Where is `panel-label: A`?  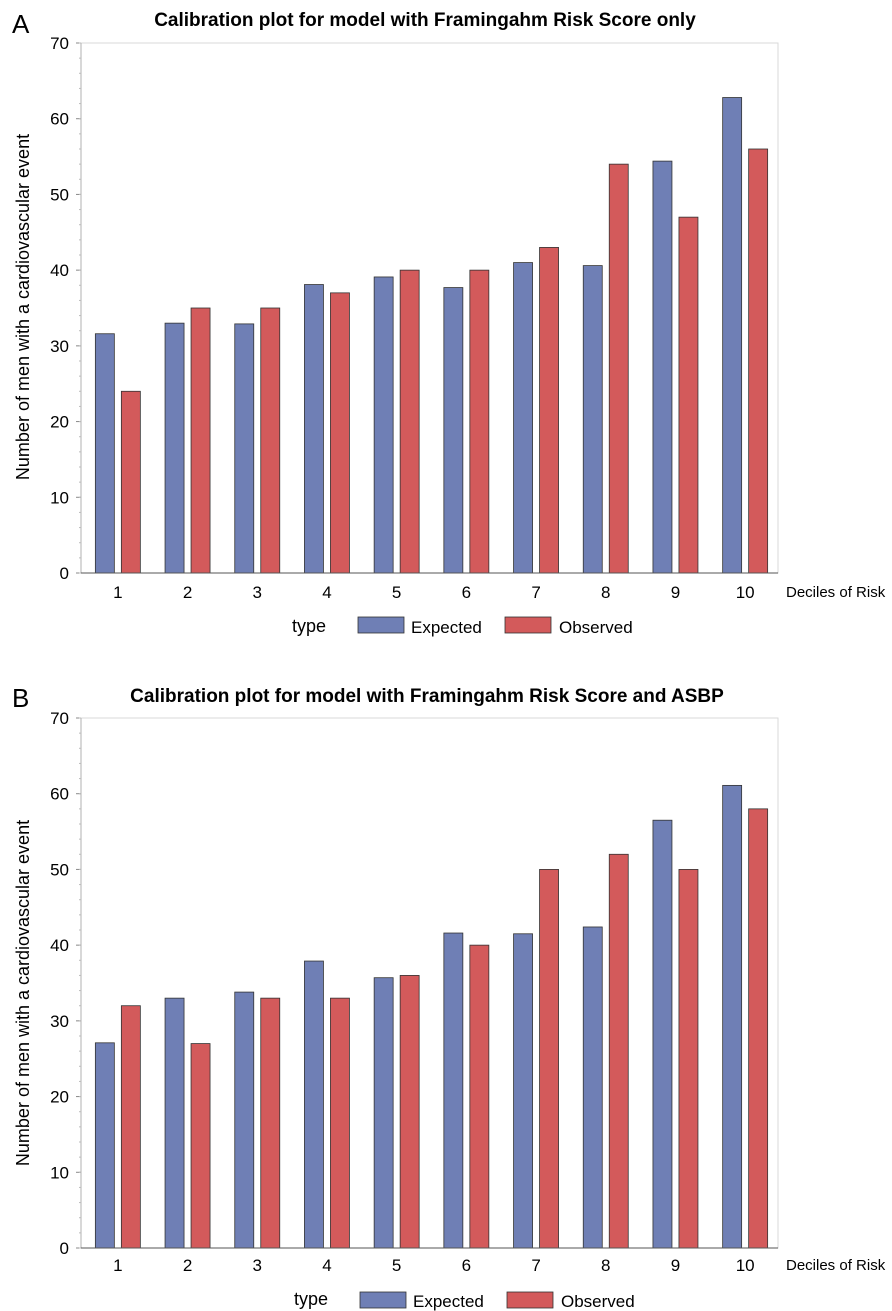
panel-label: A is located at coordinates (21, 24).